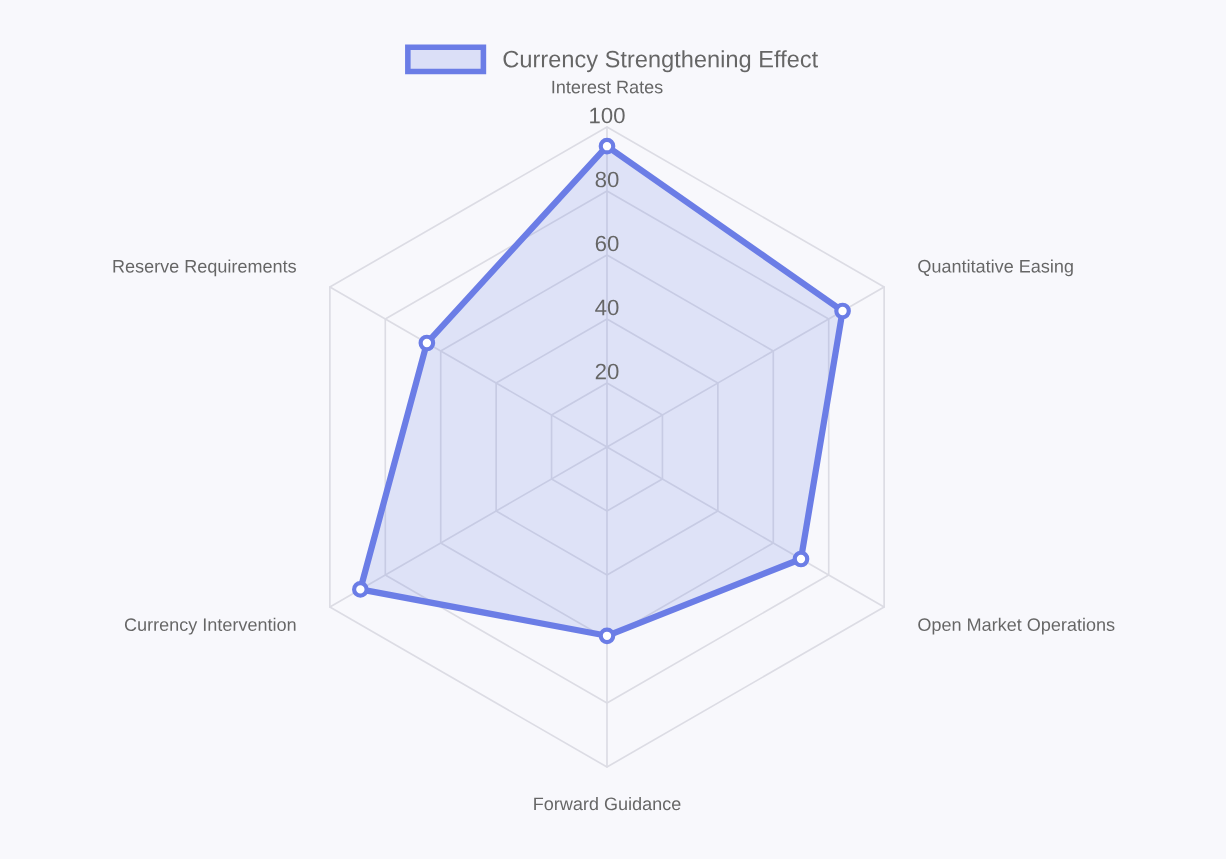 The height and width of the screenshot is (859, 1226). Describe the element at coordinates (607, 87) in the screenshot. I see `spoke-label: Interest Rates` at that location.